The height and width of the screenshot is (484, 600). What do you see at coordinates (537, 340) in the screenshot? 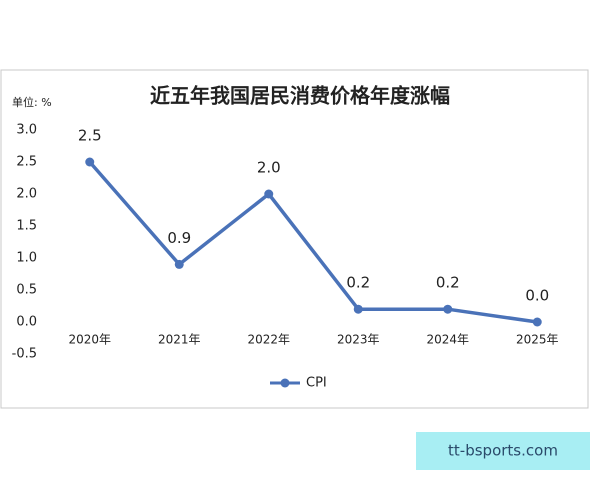
I see `x-tick-label: 2025年` at bounding box center [537, 340].